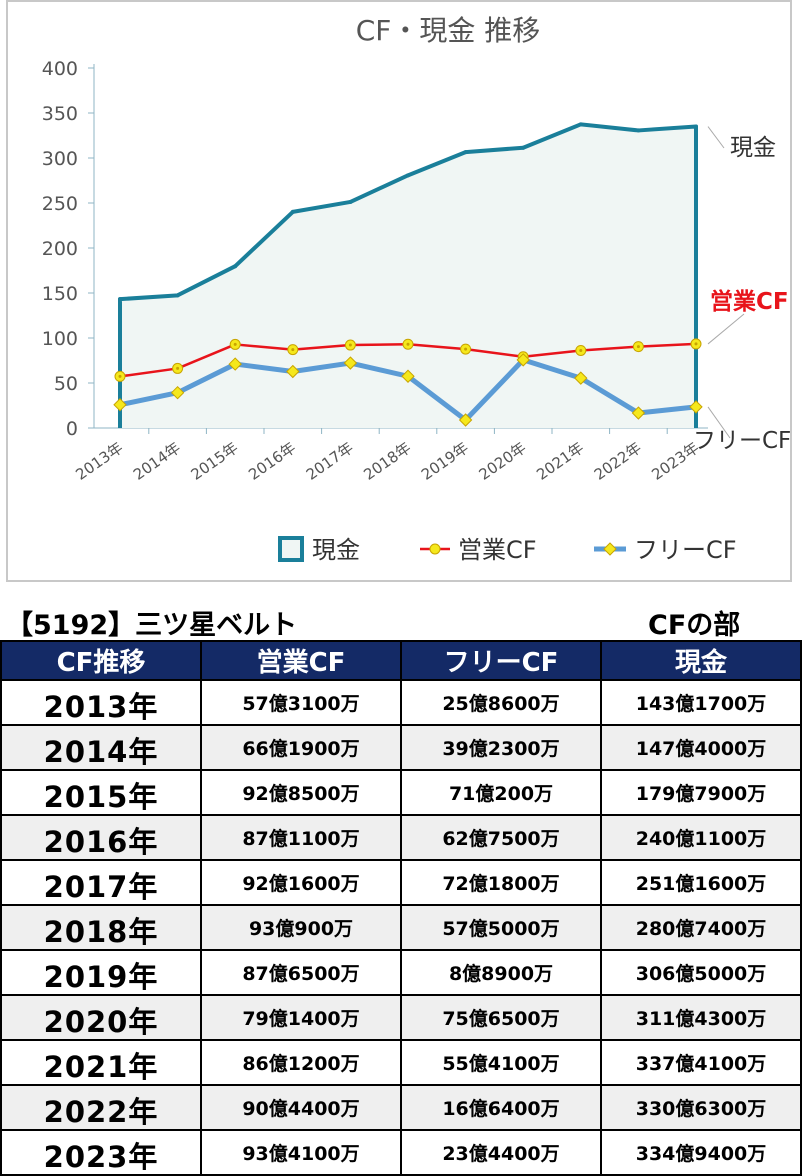 The height and width of the screenshot is (1176, 803). Describe the element at coordinates (701, 972) in the screenshot. I see `row-cash: 306億5000万` at that location.